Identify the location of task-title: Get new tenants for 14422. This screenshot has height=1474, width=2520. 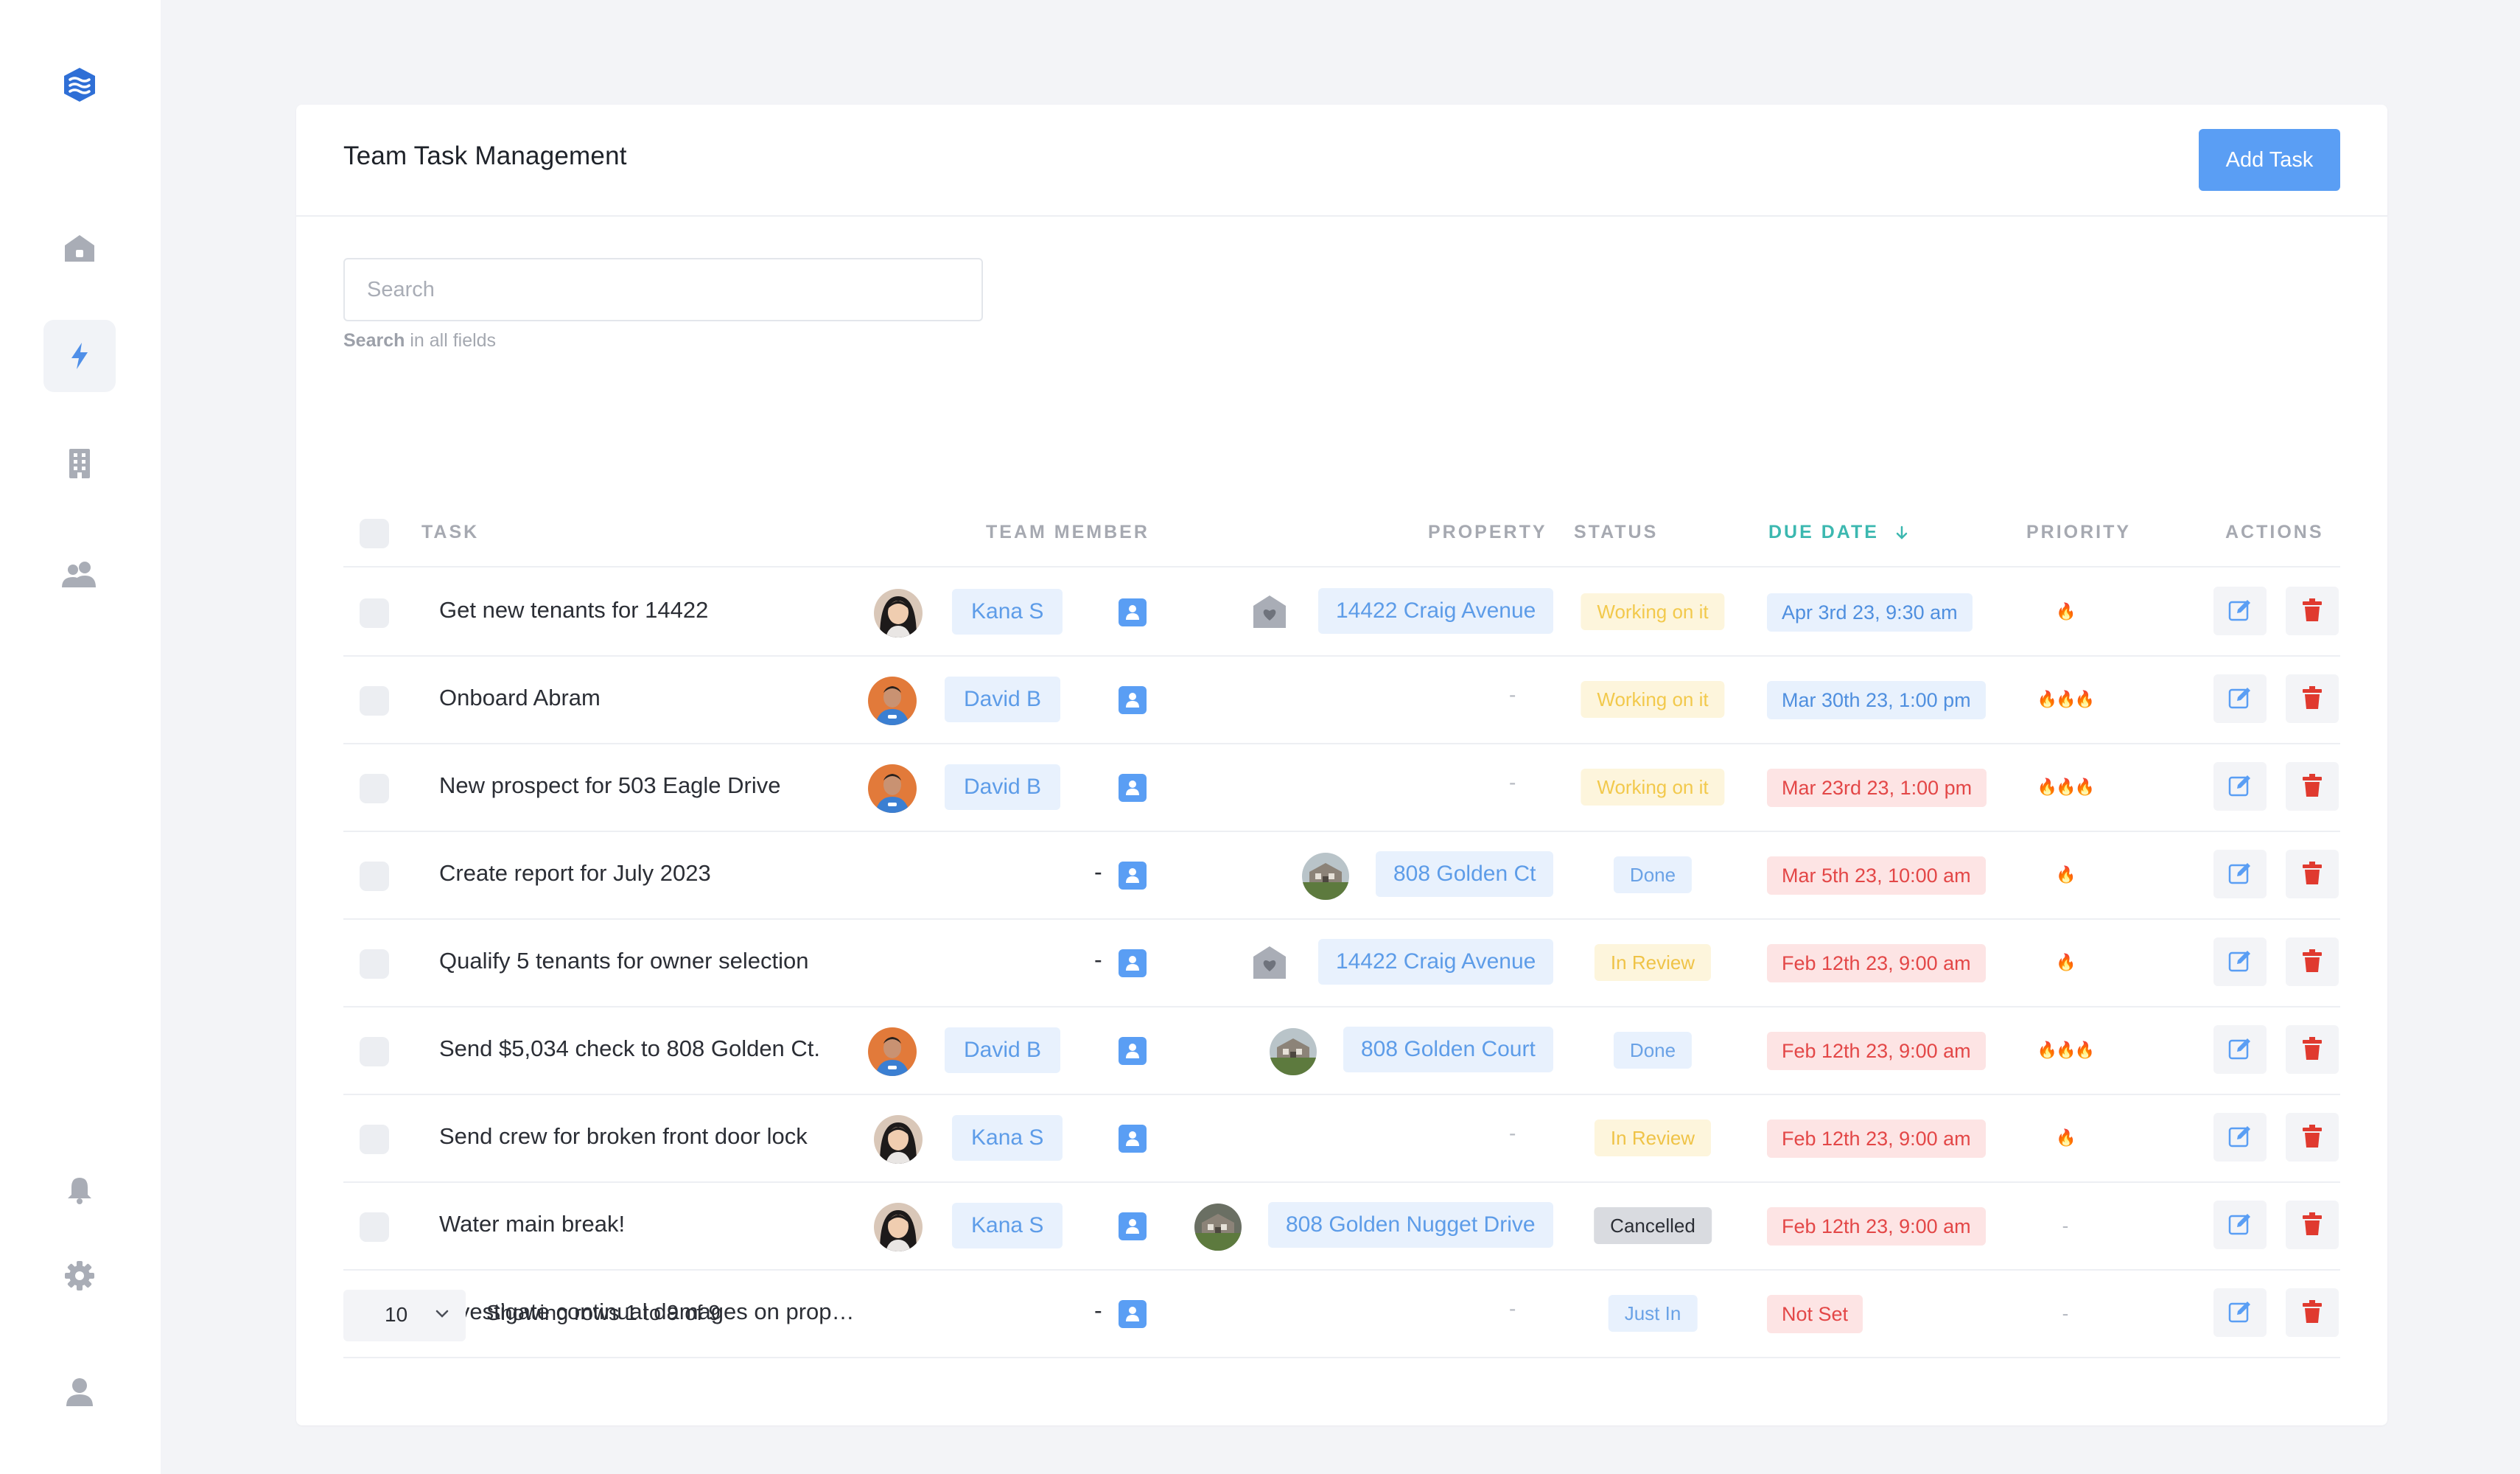
(574, 610).